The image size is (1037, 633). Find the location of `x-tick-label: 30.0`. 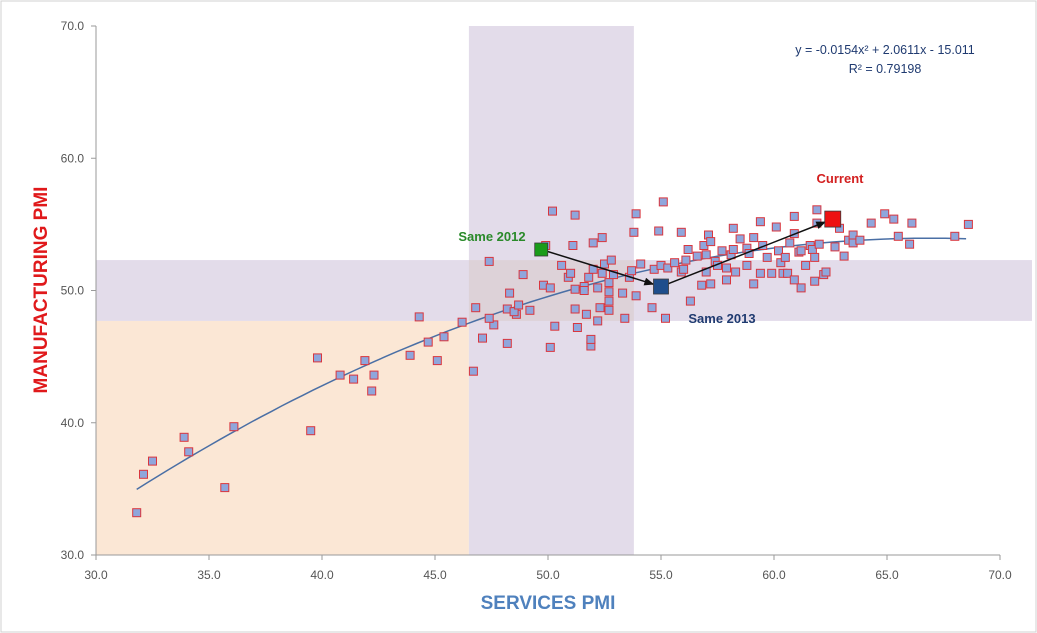

x-tick-label: 30.0 is located at coordinates (96, 575).